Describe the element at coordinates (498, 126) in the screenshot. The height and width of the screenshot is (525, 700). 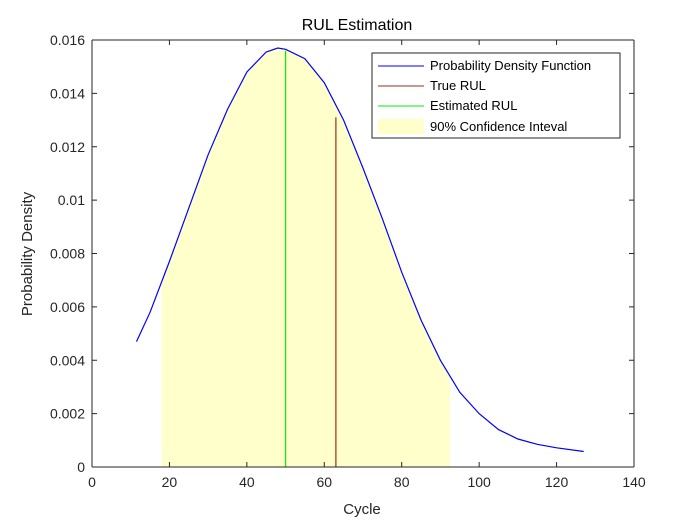
I see `legend-label-confidence: 90% Confidence Inteval` at that location.